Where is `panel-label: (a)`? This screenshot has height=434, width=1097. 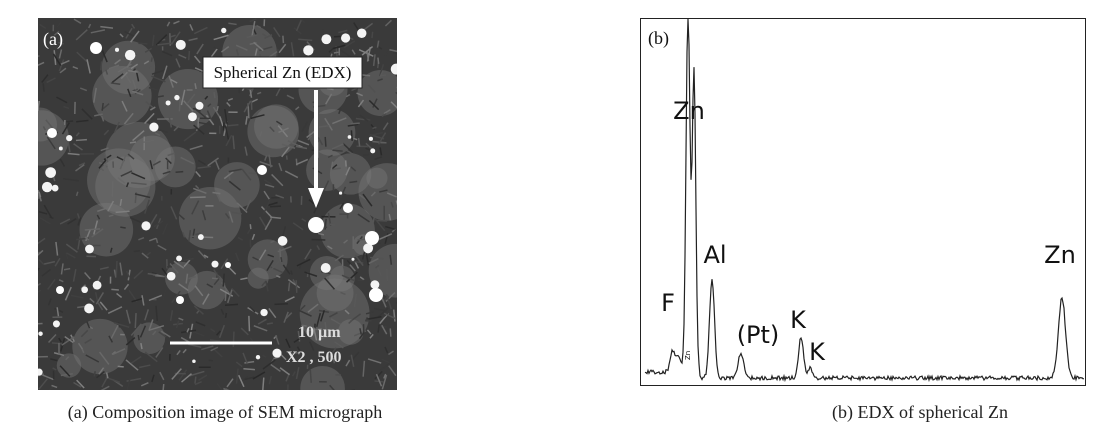
panel-label: (a) is located at coordinates (53, 39).